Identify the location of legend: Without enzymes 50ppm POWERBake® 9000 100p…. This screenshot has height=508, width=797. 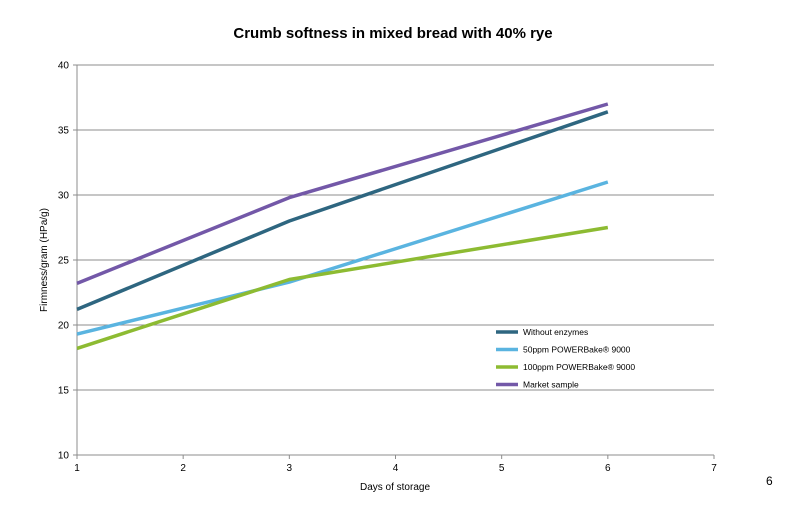
(565, 358).